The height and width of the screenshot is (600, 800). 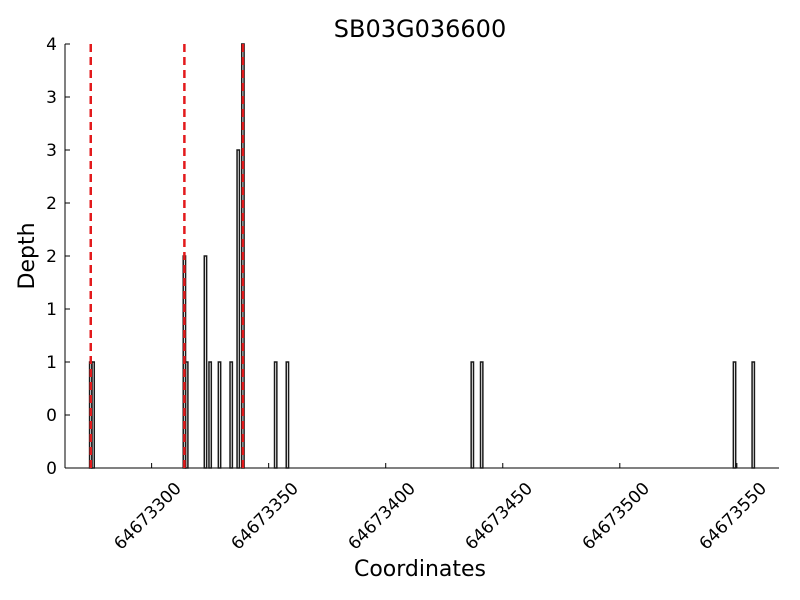 What do you see at coordinates (51, 45) in the screenshot?
I see `y-tick-label: 4` at bounding box center [51, 45].